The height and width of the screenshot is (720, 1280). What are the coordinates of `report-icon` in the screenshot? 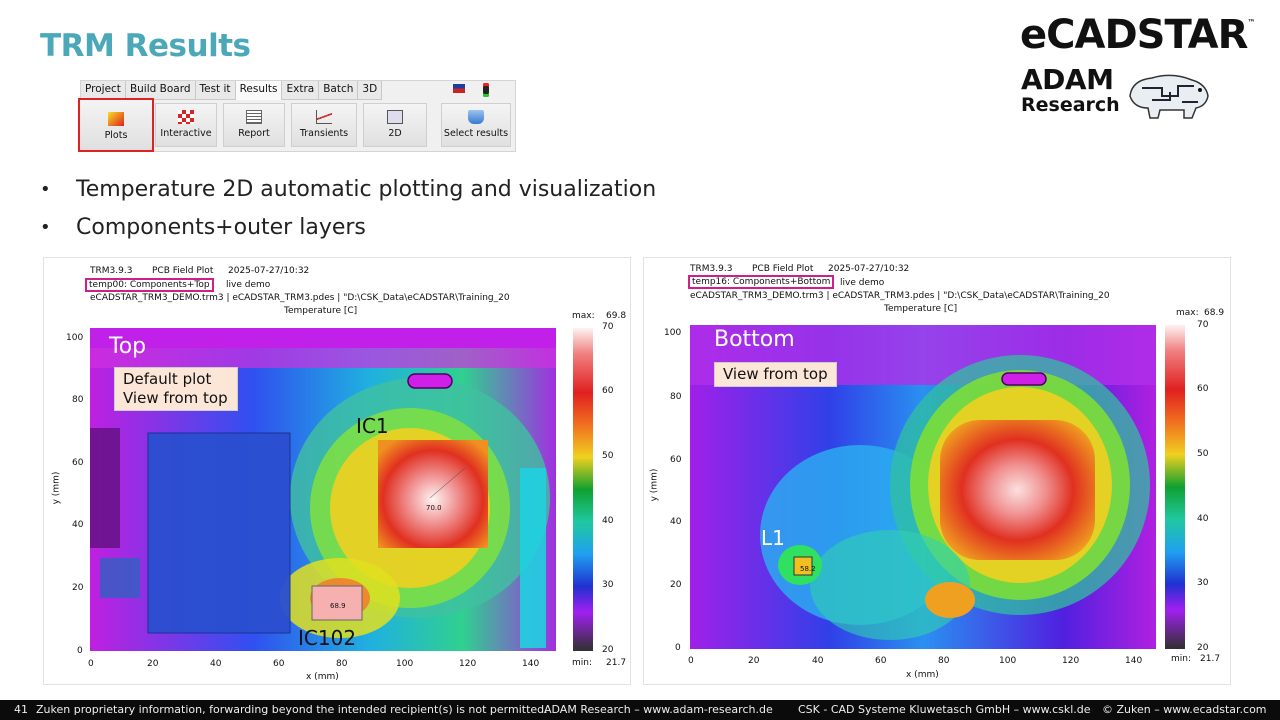 It's located at (254, 117).